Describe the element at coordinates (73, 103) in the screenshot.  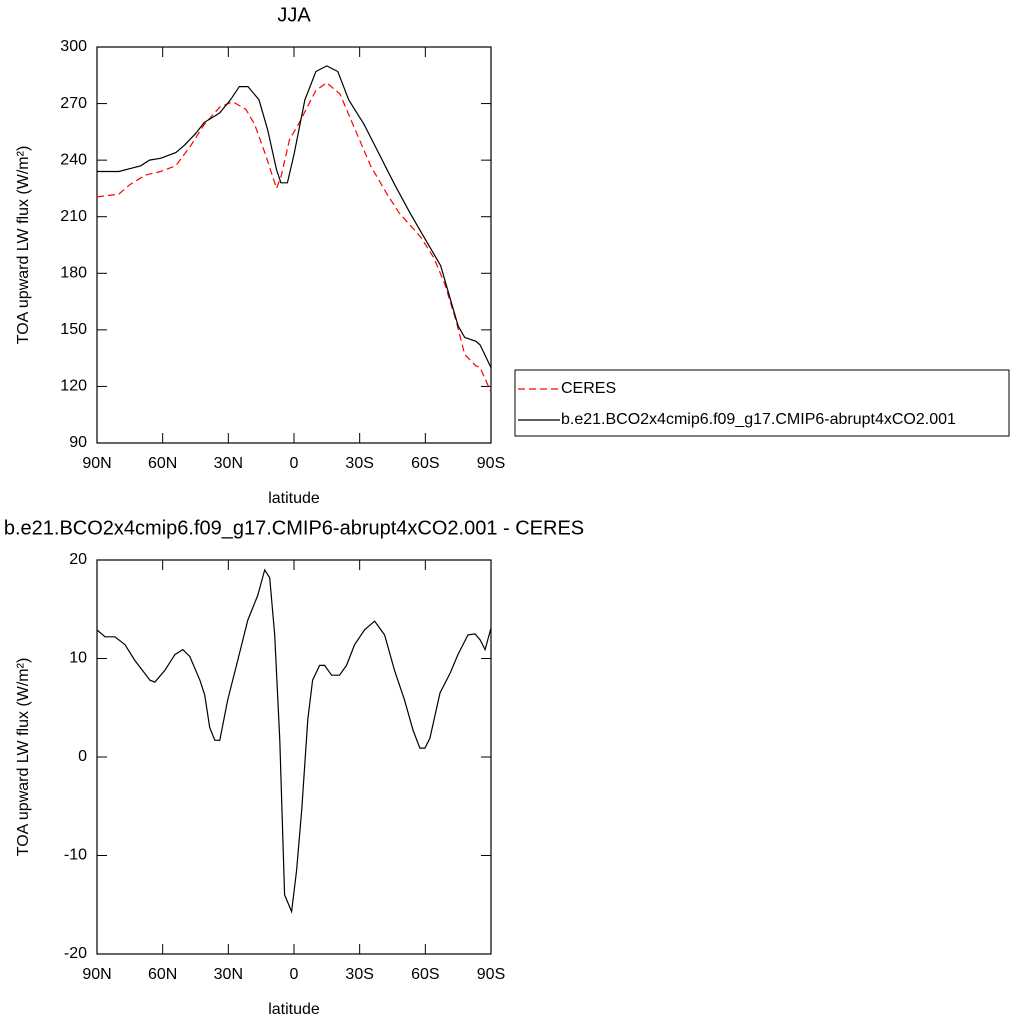
I see `y-tick-label: 270` at that location.